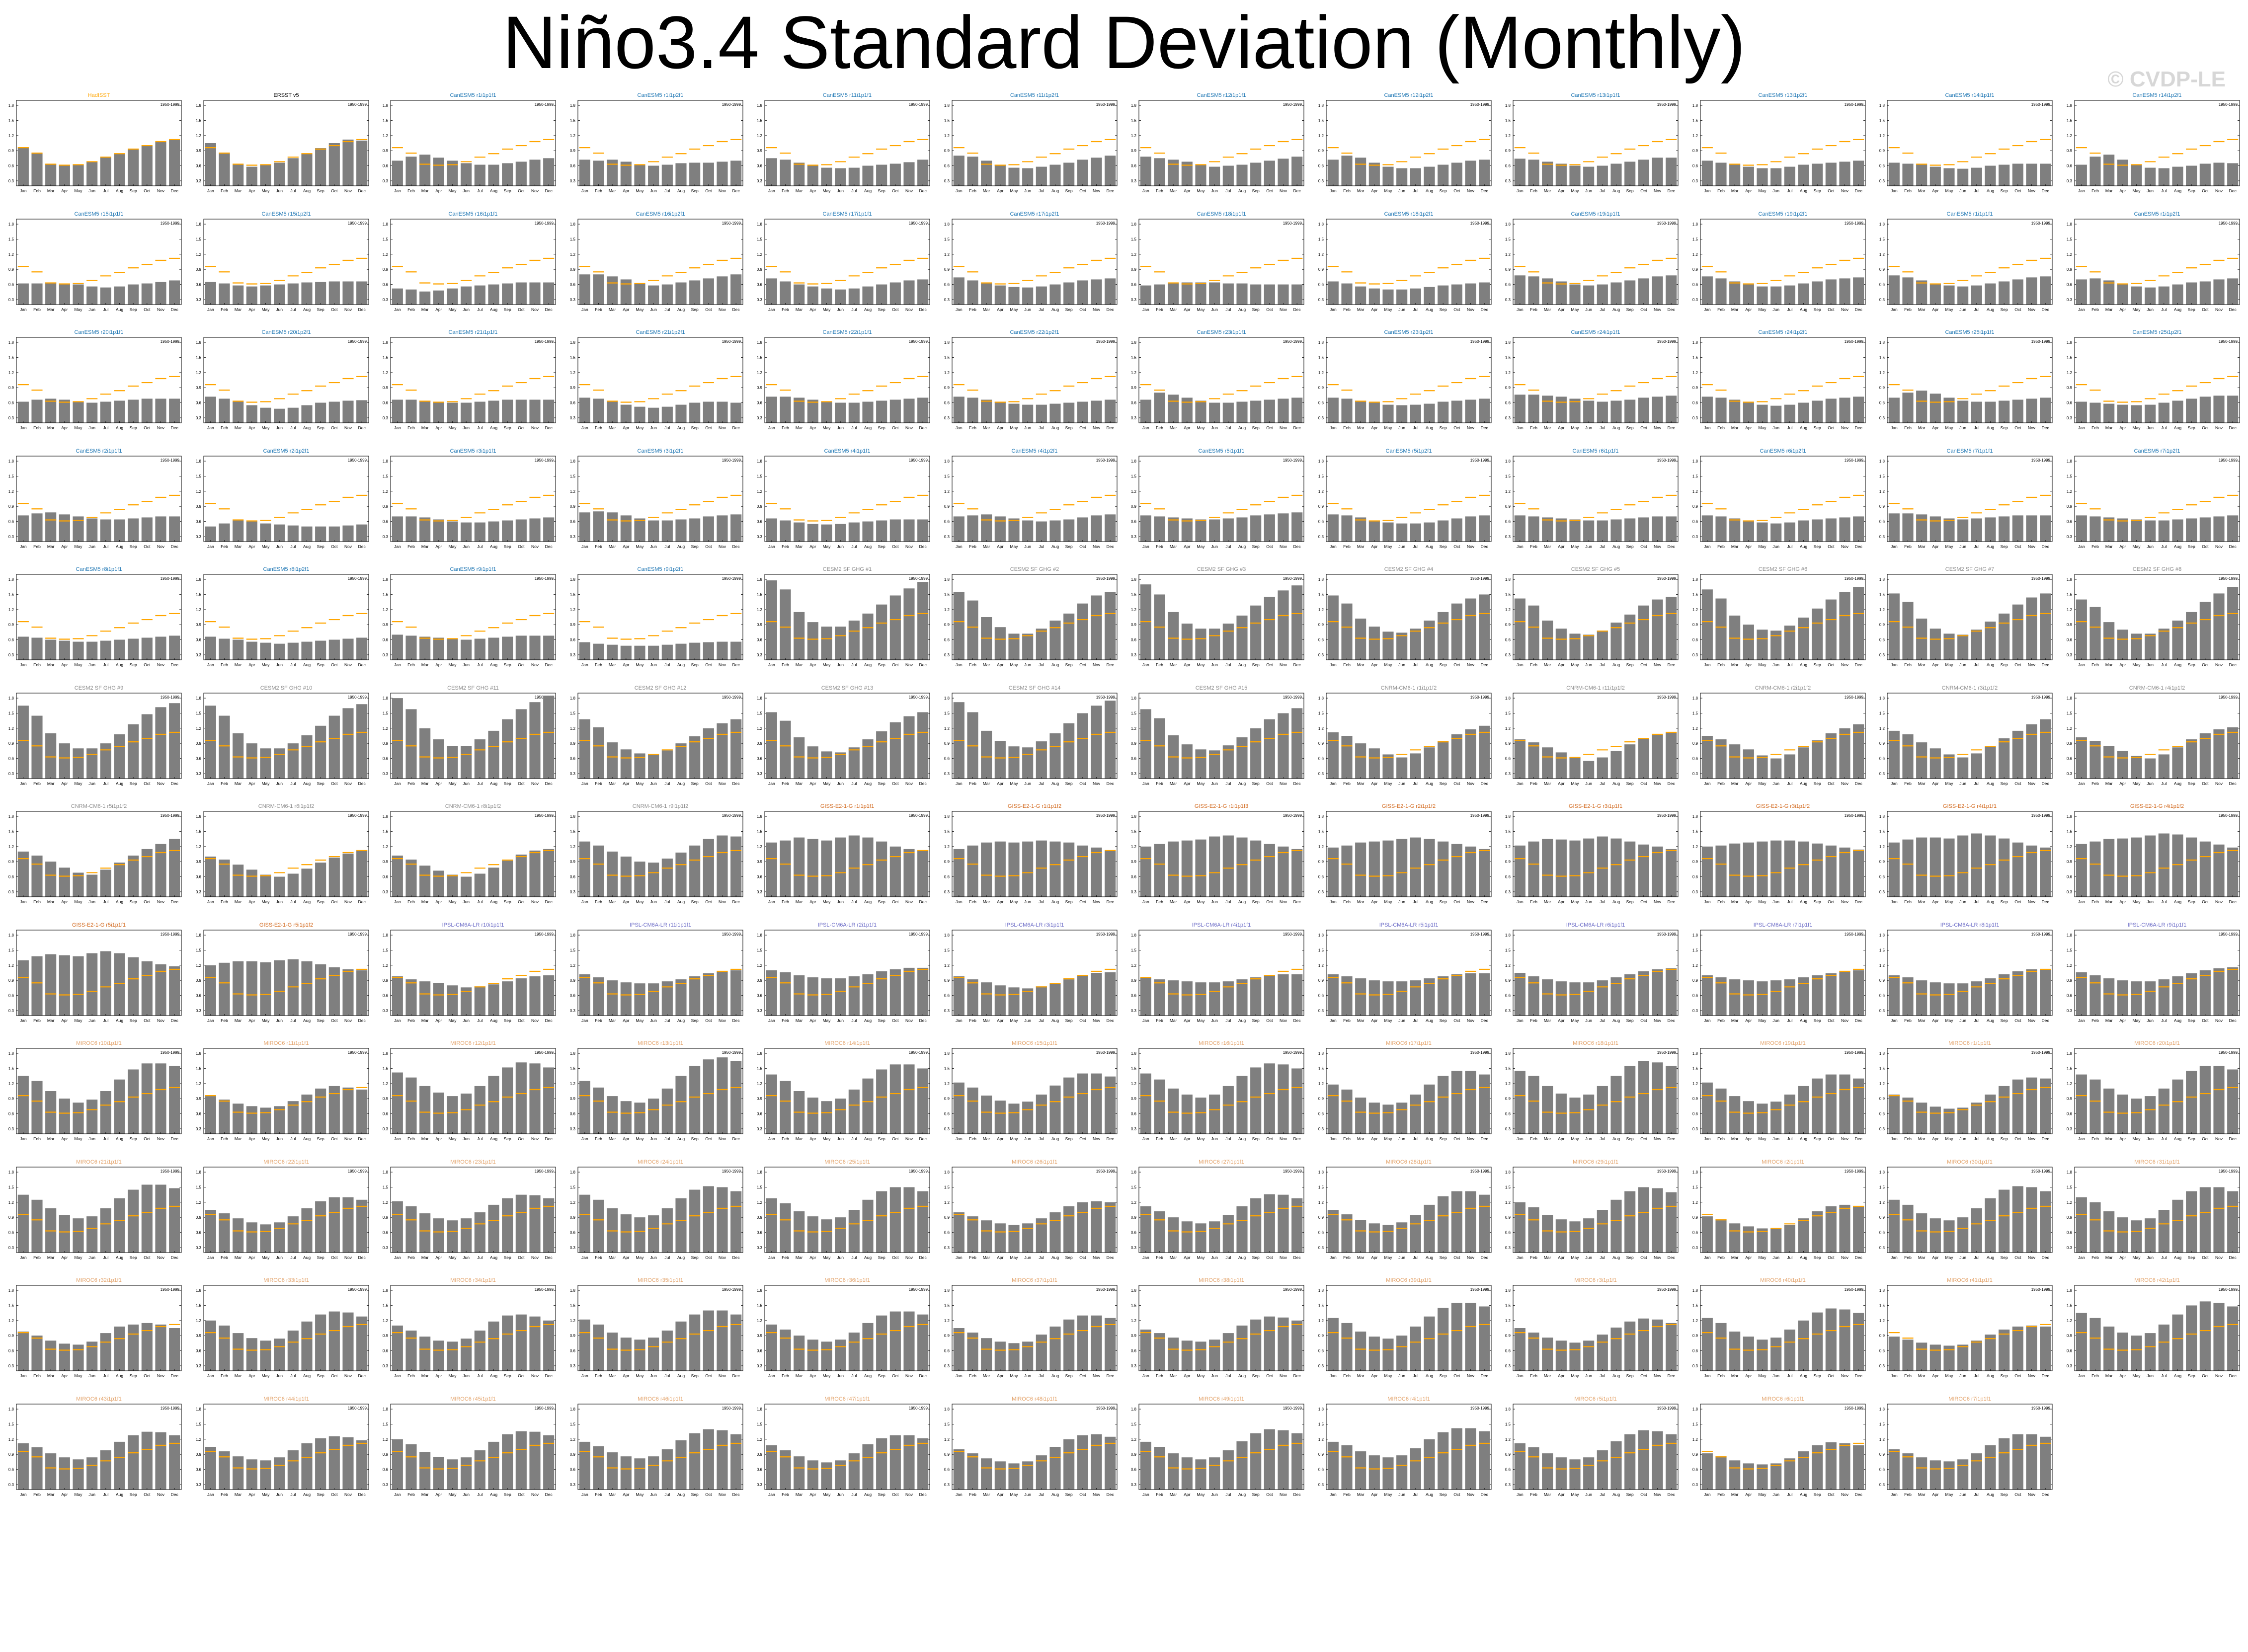  Describe the element at coordinates (1508, 713) in the screenshot. I see `y-tick-label: 1.5` at that location.